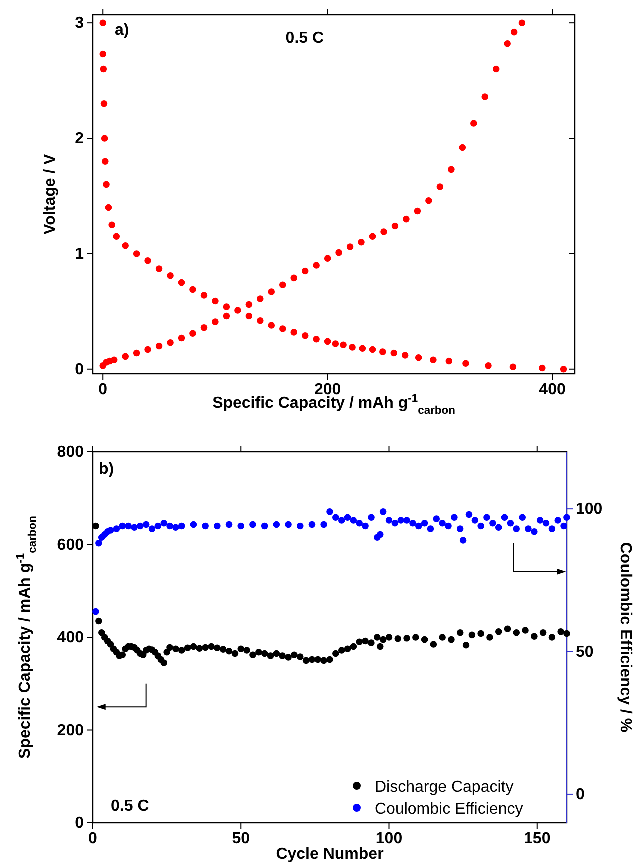 The height and width of the screenshot is (863, 635). Describe the element at coordinates (79, 23) in the screenshot. I see `y-tick-label: 3` at that location.